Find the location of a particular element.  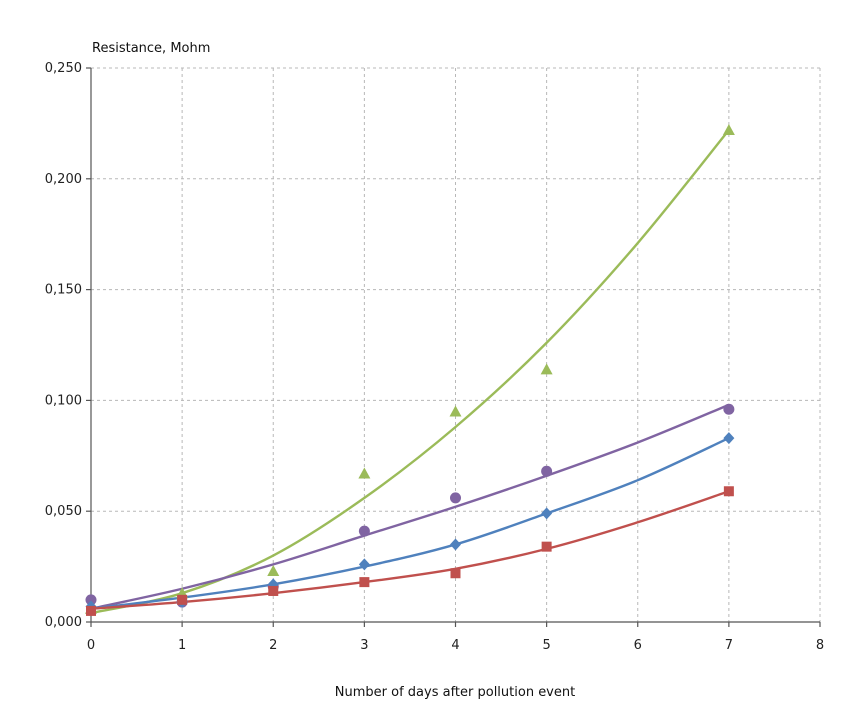

y-tick-label: 0,000 is located at coordinates (63, 622).